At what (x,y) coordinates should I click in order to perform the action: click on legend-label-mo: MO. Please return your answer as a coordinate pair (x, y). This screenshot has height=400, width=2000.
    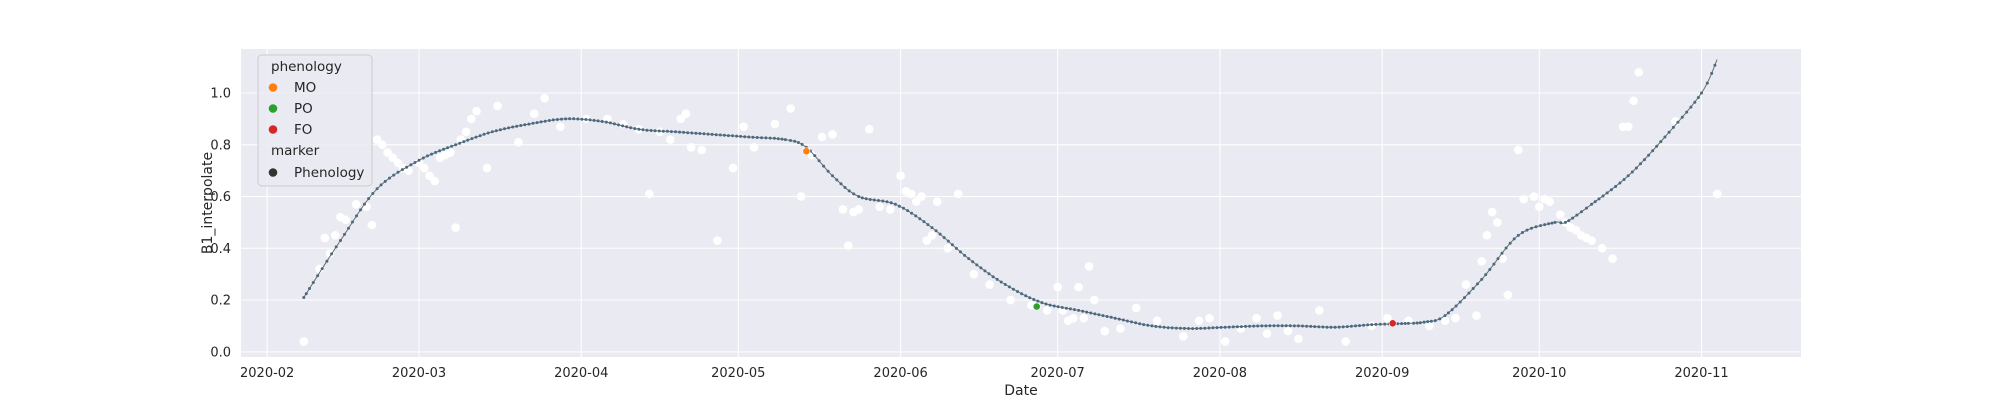
    Looking at the image, I should click on (305, 88).